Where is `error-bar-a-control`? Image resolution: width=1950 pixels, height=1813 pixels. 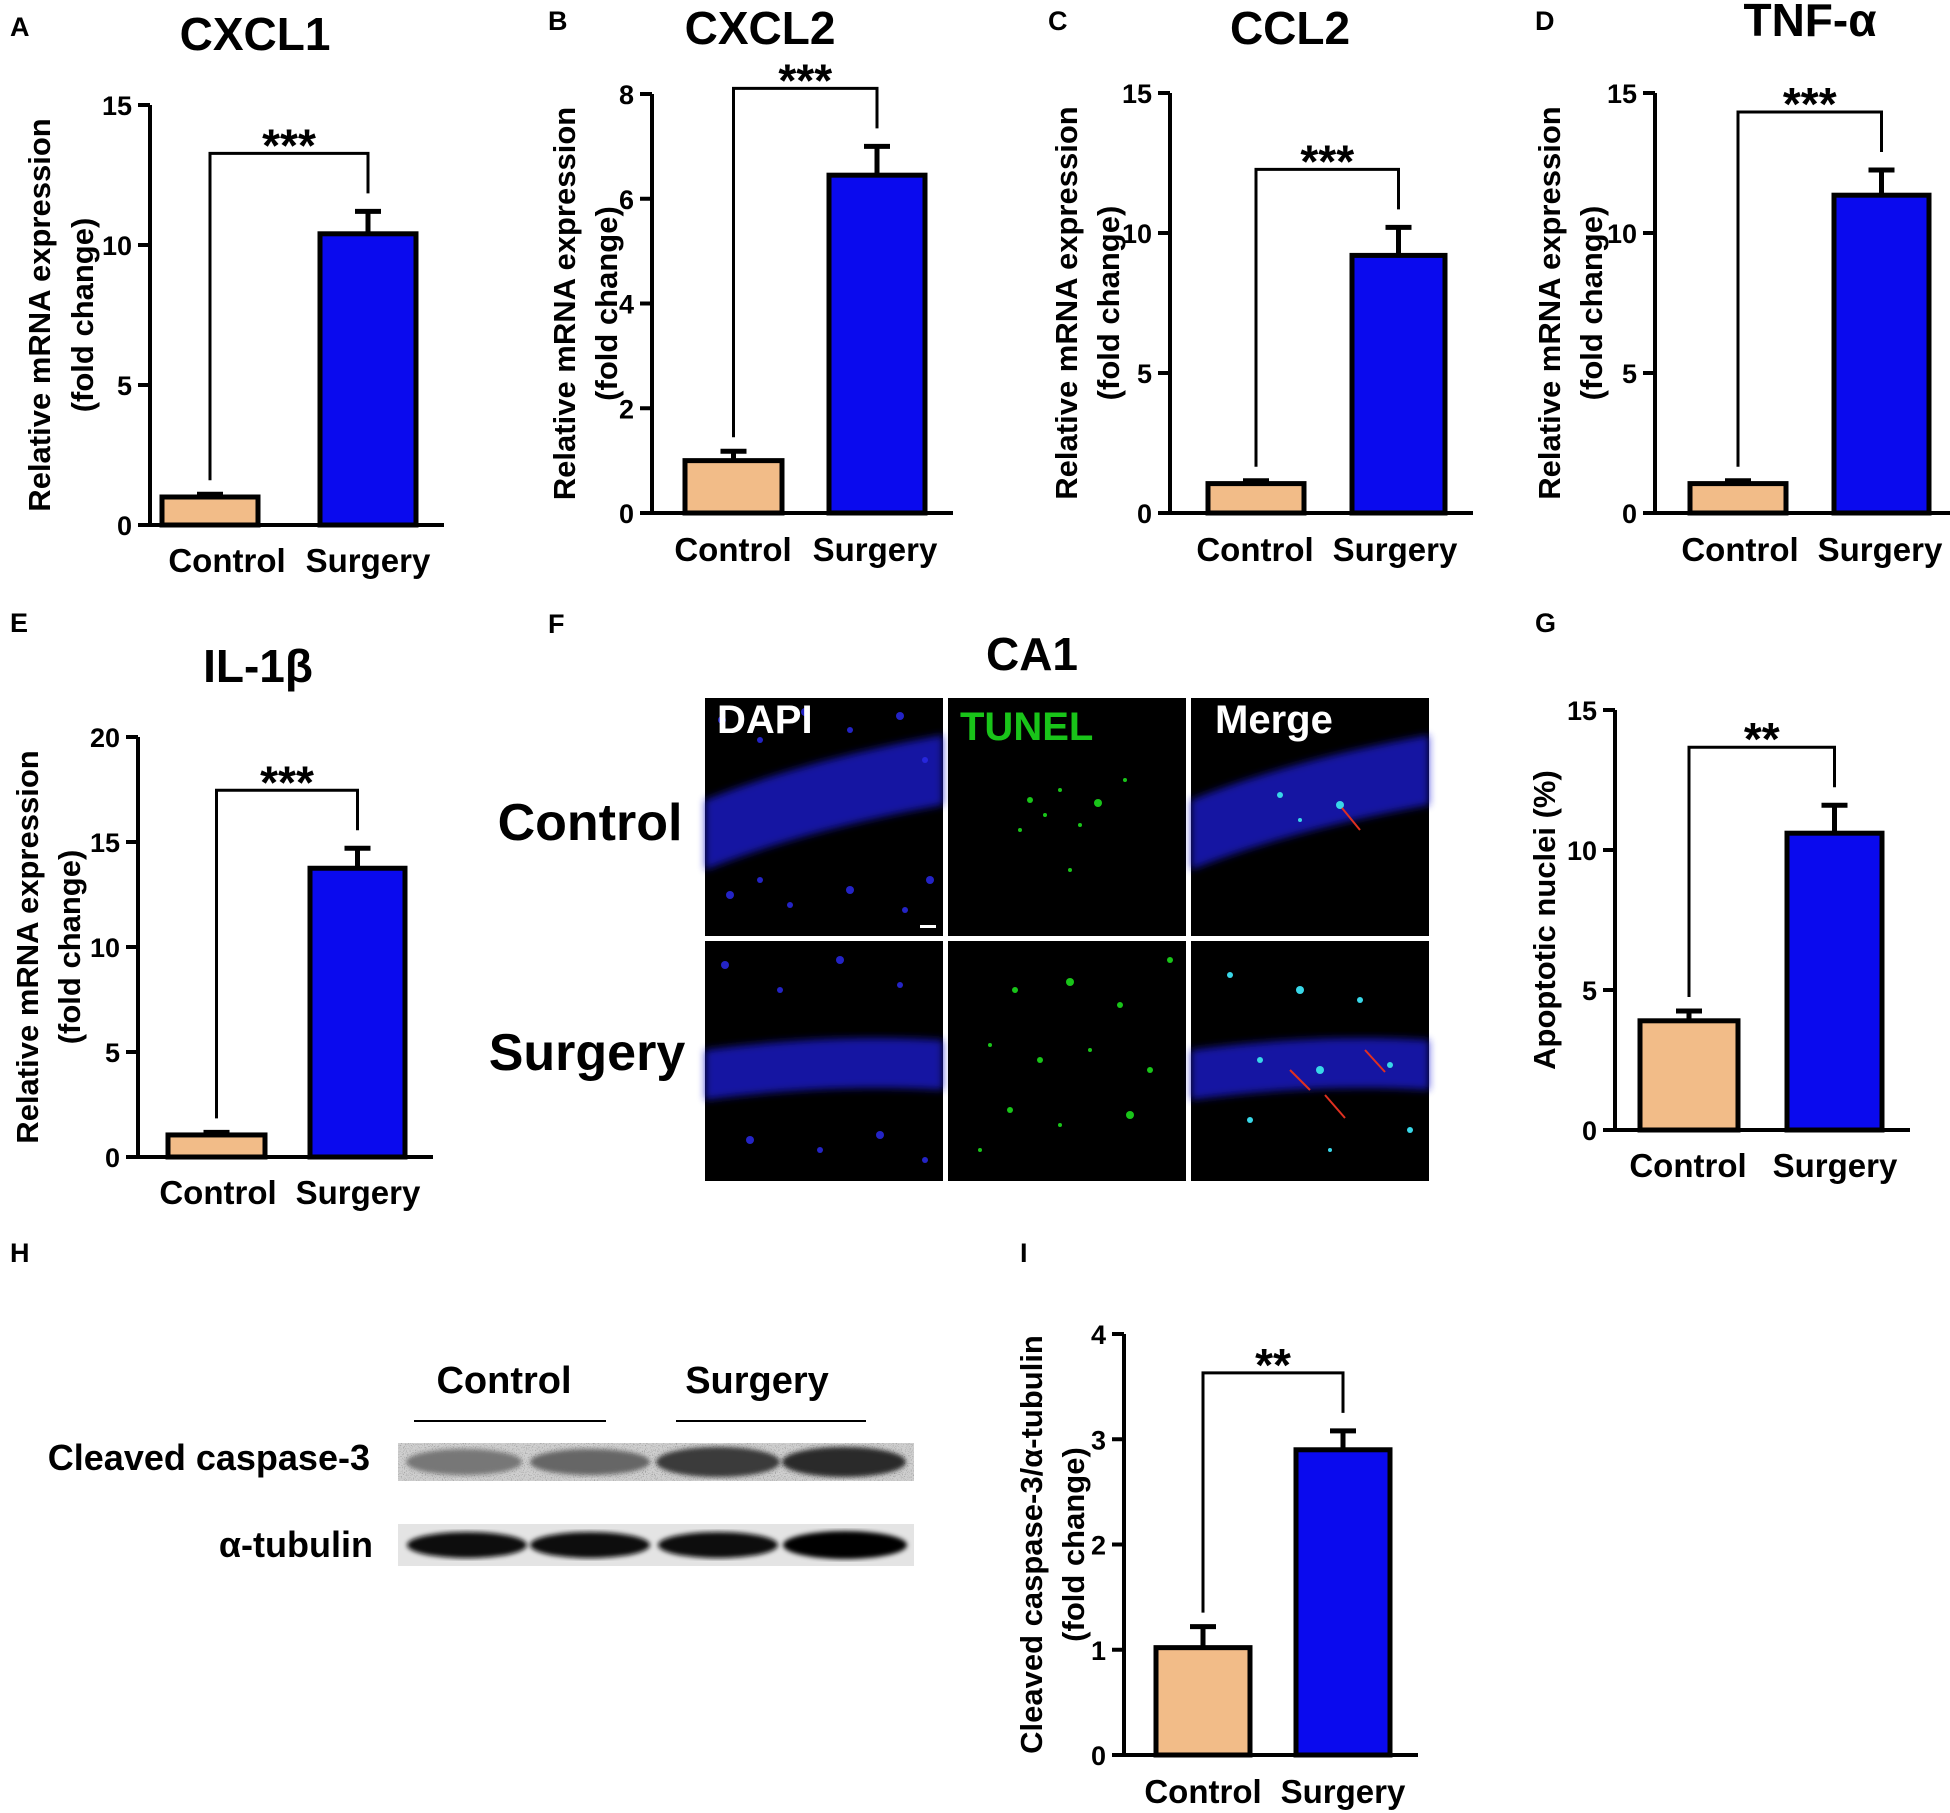
error-bar-a-control is located at coordinates (210, 494).